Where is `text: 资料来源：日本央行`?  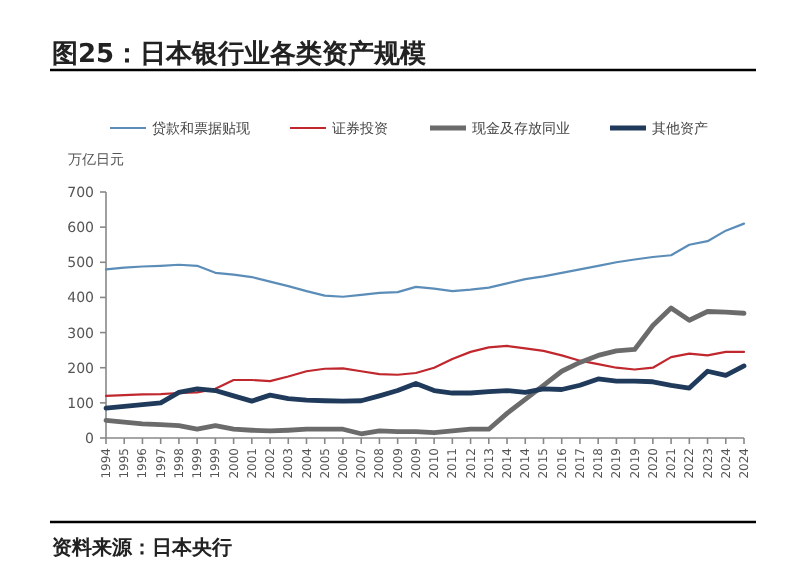 text: 资料来源：日本央行 is located at coordinates (142, 548).